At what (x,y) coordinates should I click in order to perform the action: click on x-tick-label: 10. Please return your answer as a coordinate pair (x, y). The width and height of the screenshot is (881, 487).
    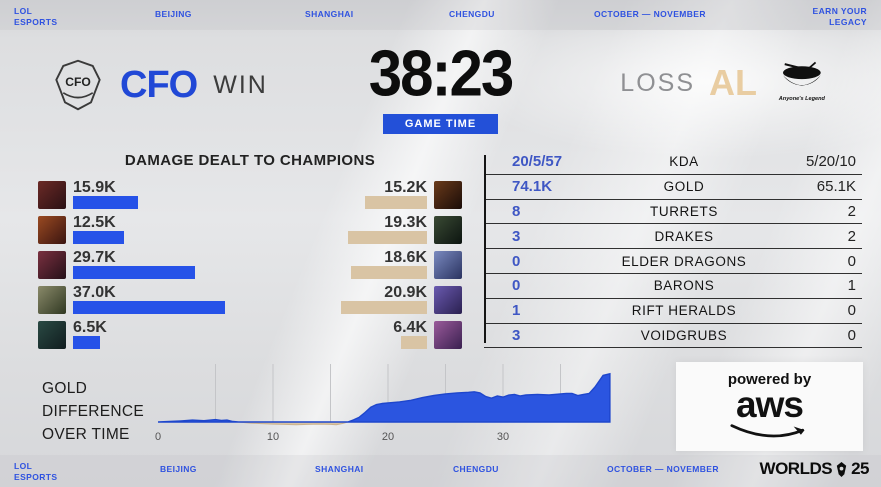
    Looking at the image, I should click on (273, 437).